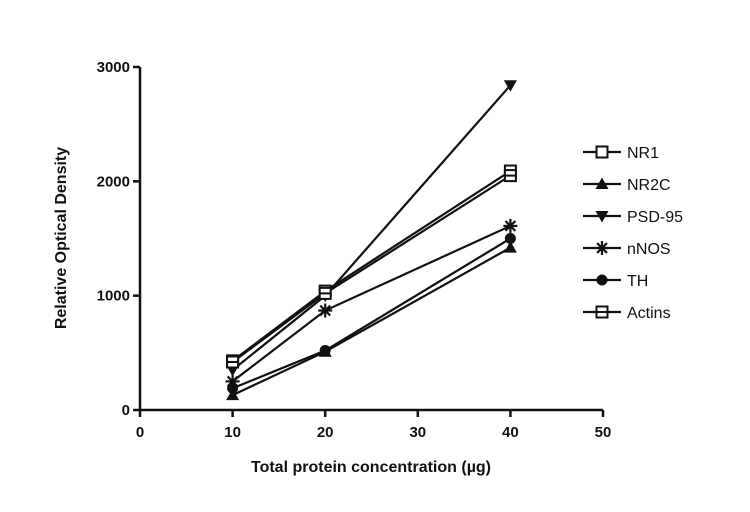 The height and width of the screenshot is (512, 750). I want to click on x-tick-label: 10, so click(232, 432).